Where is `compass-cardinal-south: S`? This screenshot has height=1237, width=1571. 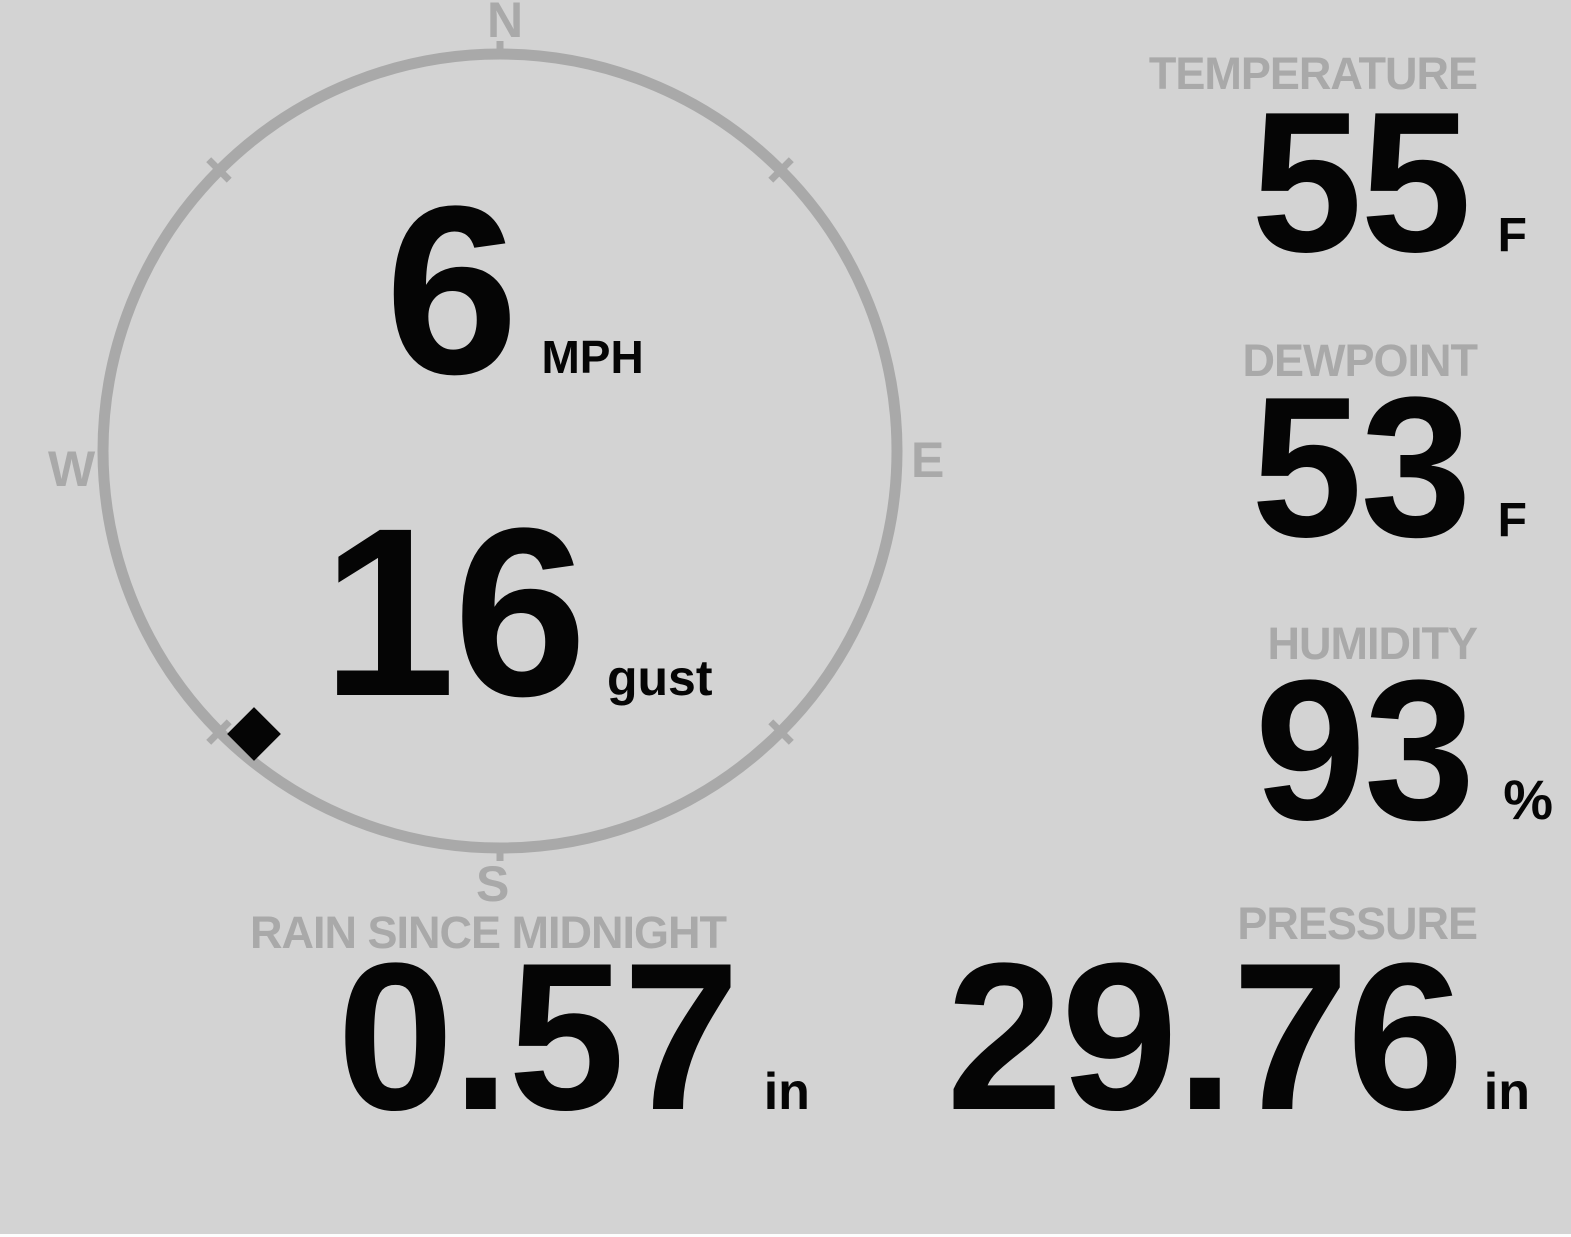
compass-cardinal-south: S is located at coordinates (492, 884).